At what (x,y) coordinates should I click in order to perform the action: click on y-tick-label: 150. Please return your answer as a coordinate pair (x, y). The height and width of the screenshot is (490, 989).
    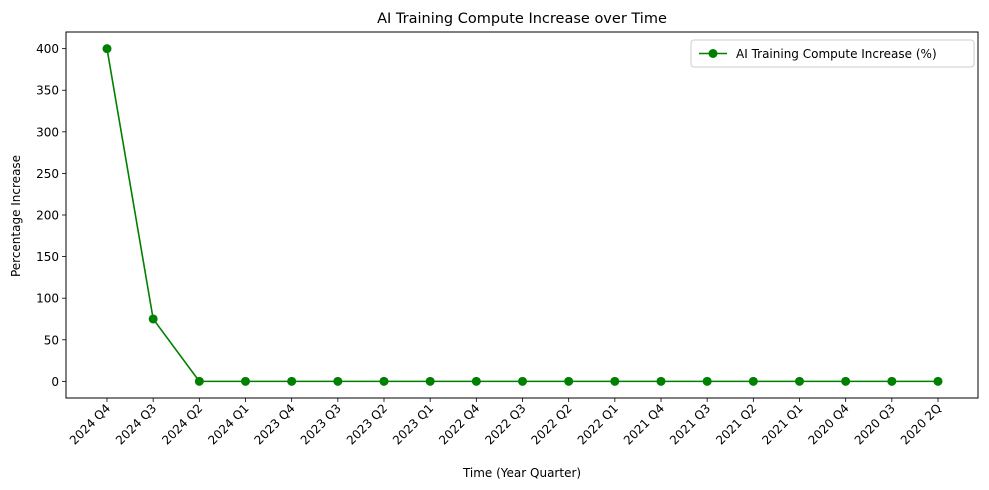
    Looking at the image, I should click on (47, 257).